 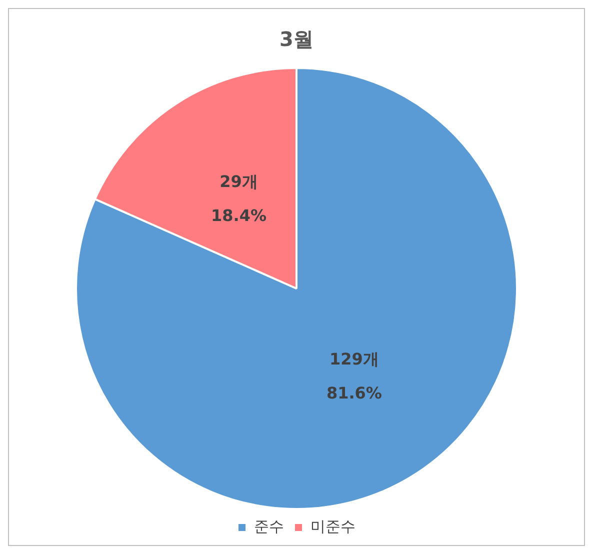 I want to click on data-label: 29개 18.4%, so click(x=239, y=198).